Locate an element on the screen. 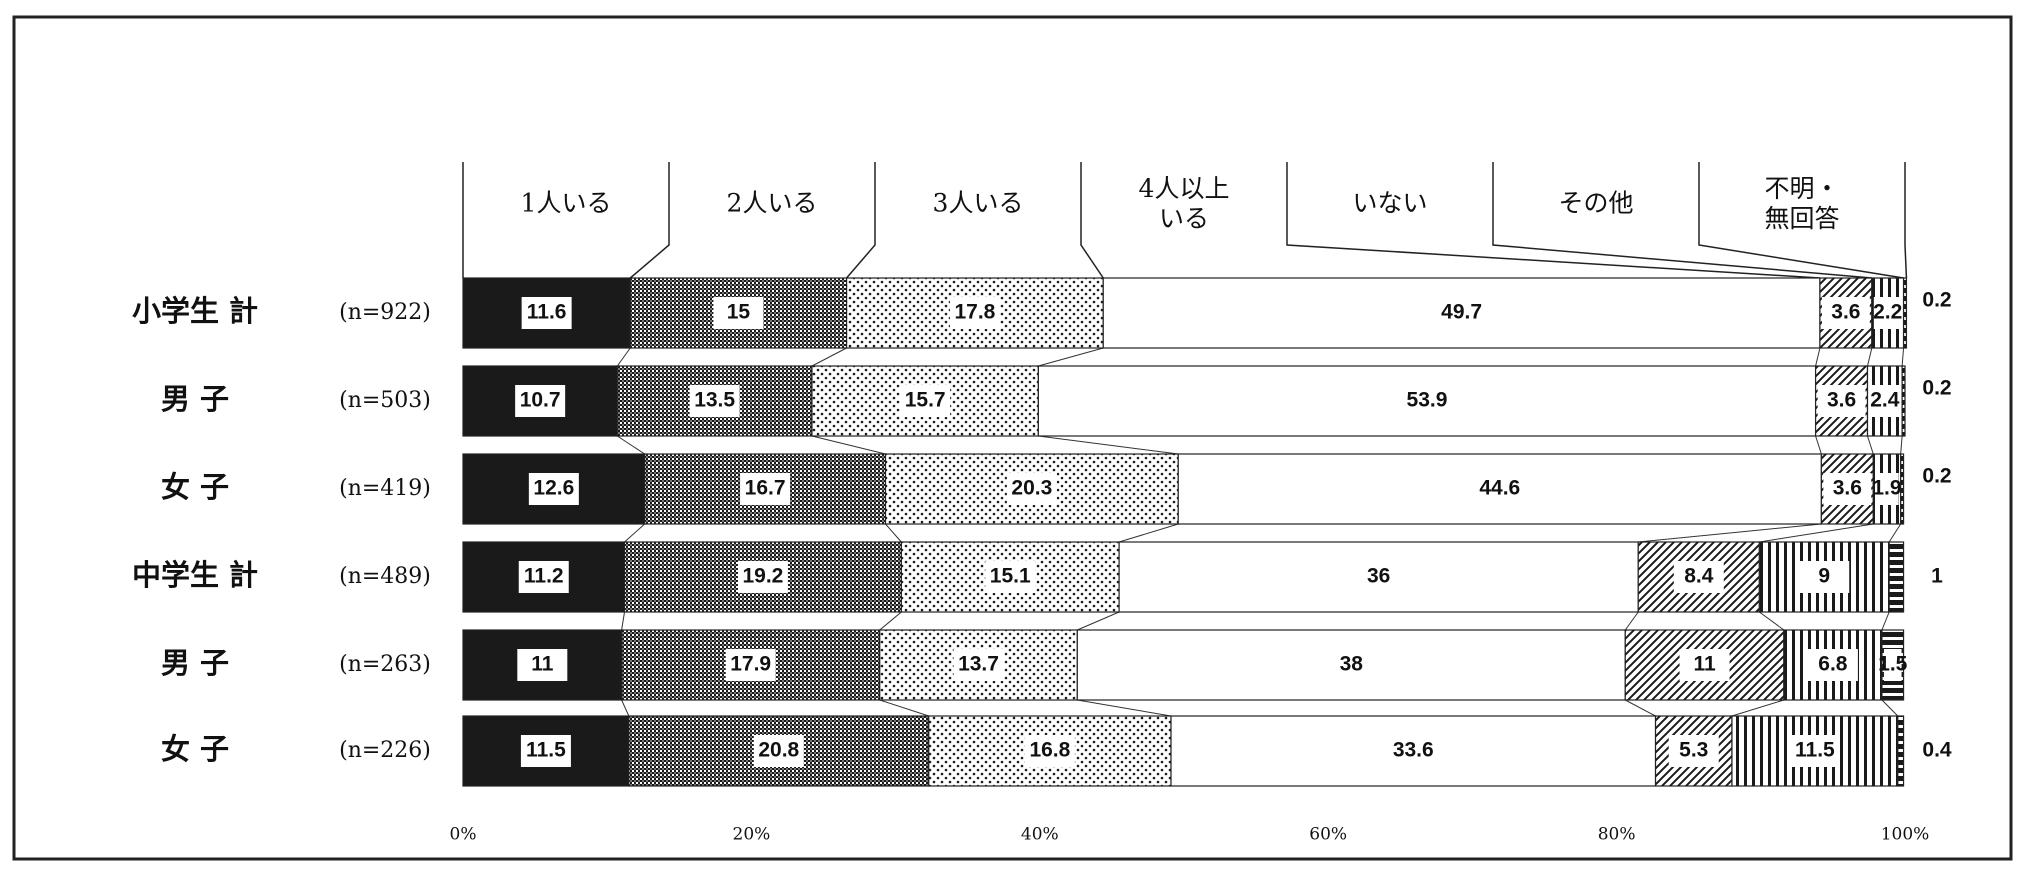 The width and height of the screenshot is (2028, 875). value-label: 6.8 is located at coordinates (1833, 664).